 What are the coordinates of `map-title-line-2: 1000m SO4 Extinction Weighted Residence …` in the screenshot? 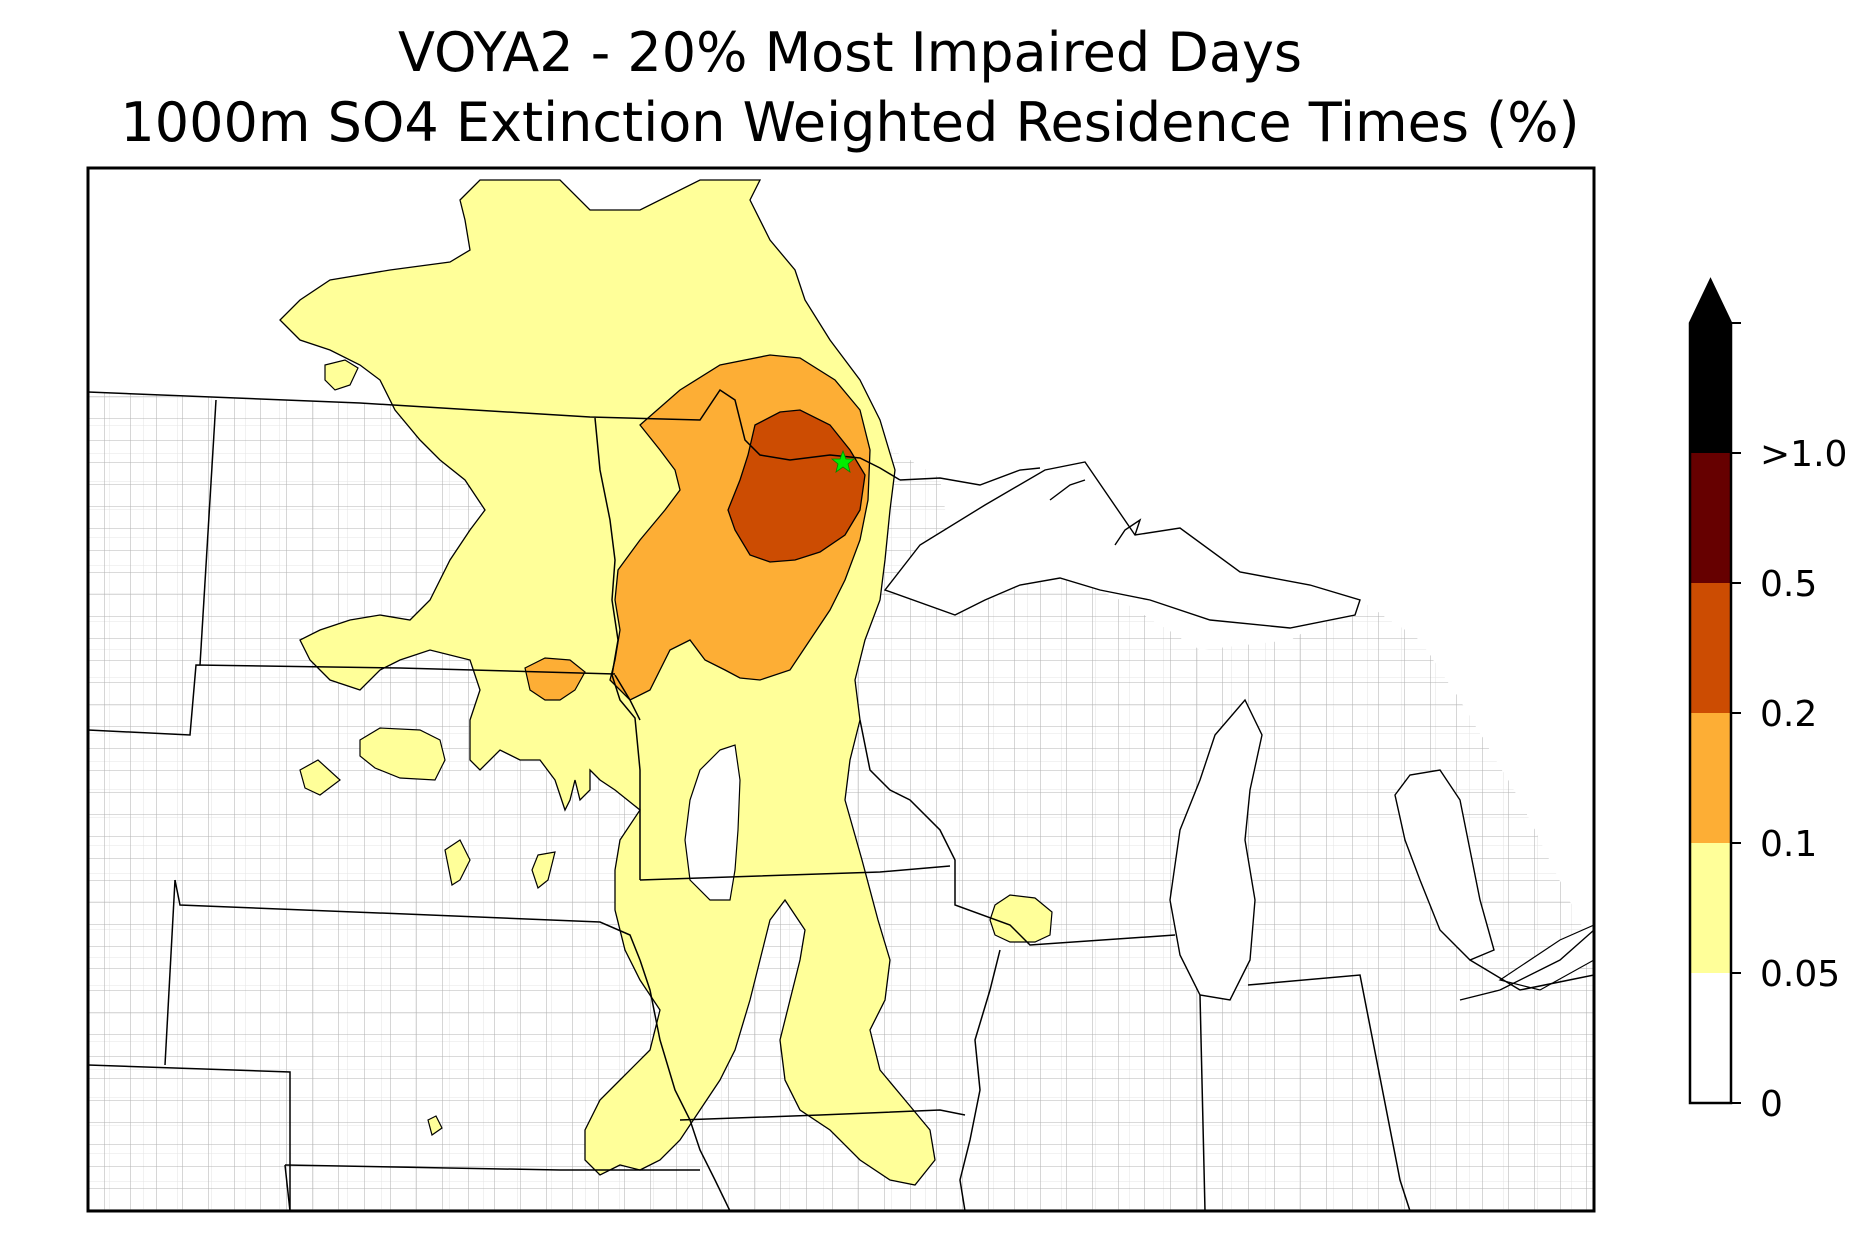 It's located at (850, 122).